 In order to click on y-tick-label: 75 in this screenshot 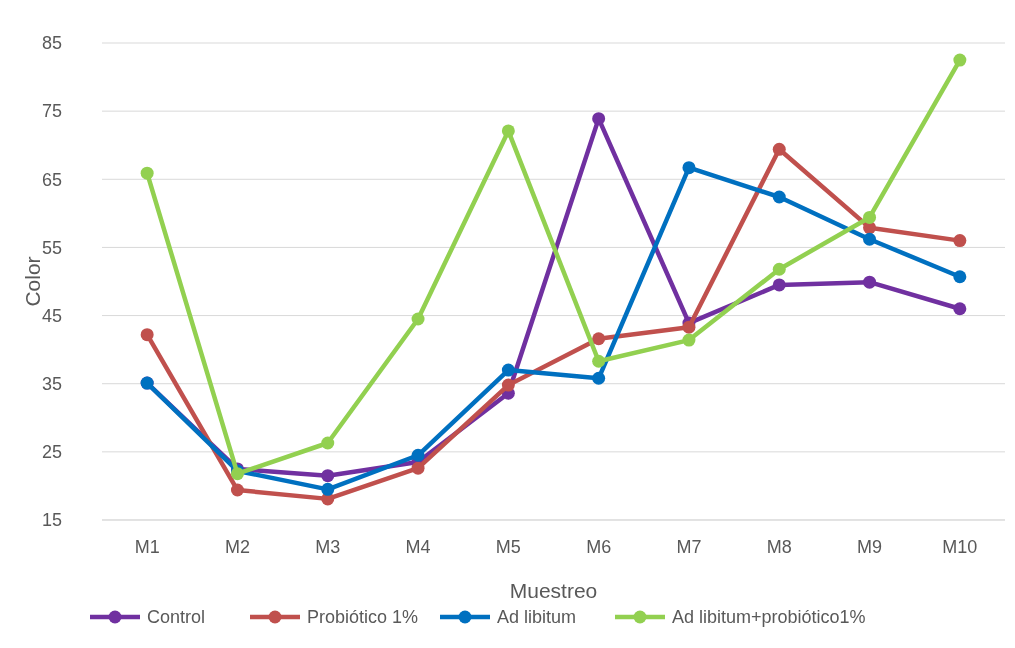, I will do `click(51, 111)`.